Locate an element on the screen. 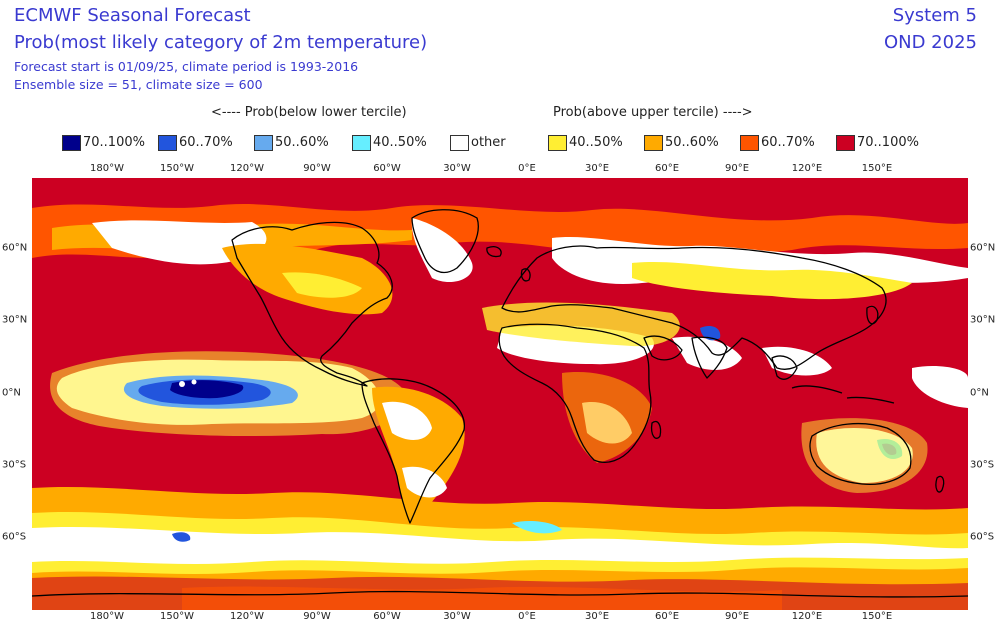 Image resolution: width=999 pixels, height=624 pixels. coast-greenland is located at coordinates (445, 241).